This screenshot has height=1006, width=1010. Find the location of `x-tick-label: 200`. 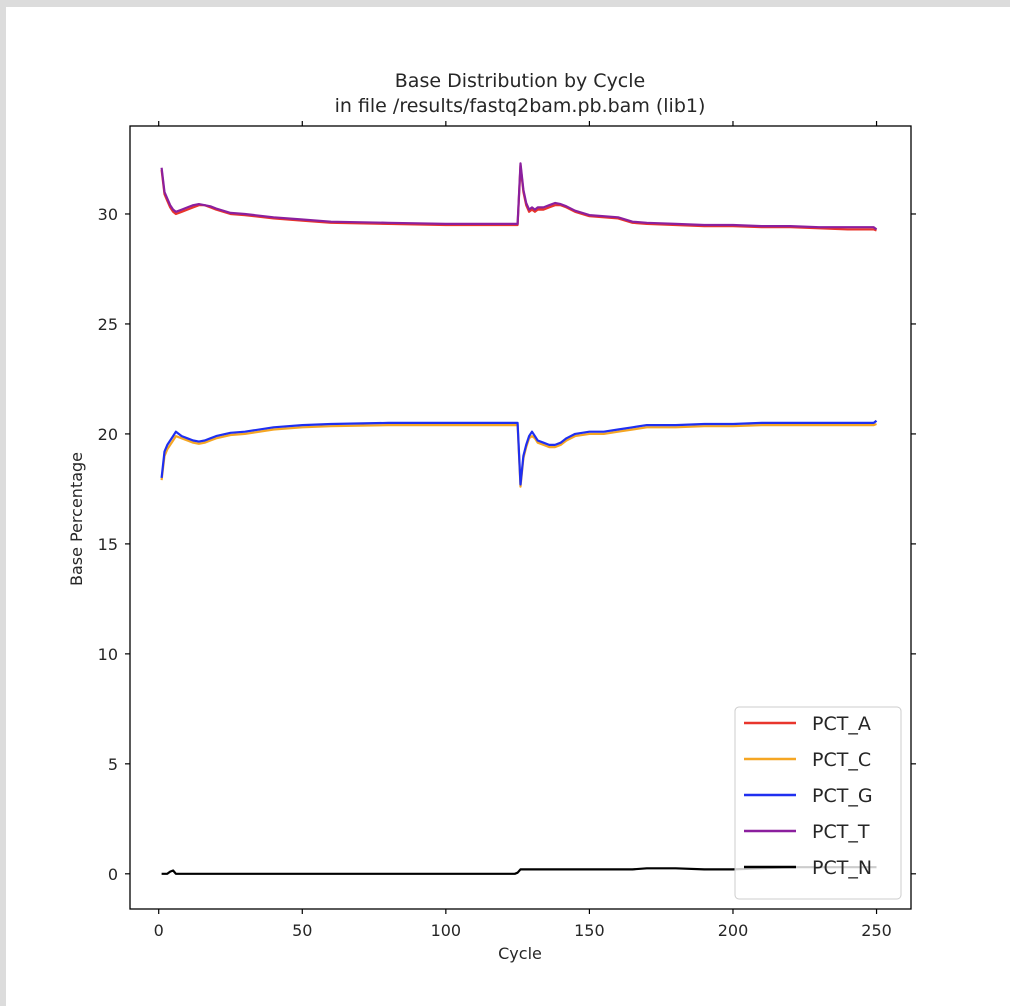

x-tick-label: 200 is located at coordinates (733, 930).